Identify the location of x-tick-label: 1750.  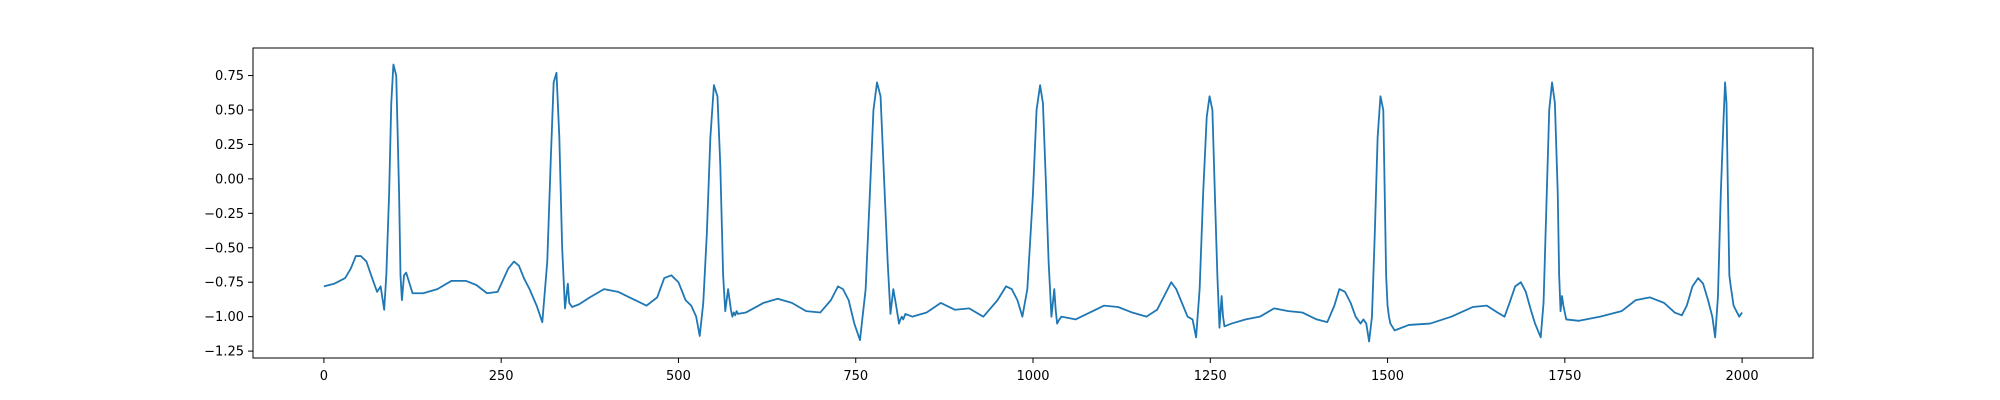
(1564, 376).